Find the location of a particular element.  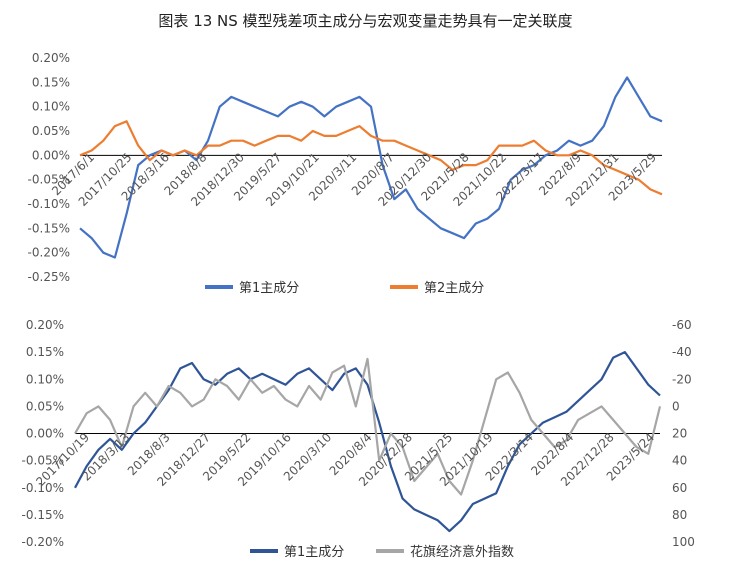

y2-tick-label: 20 is located at coordinates (679, 434).